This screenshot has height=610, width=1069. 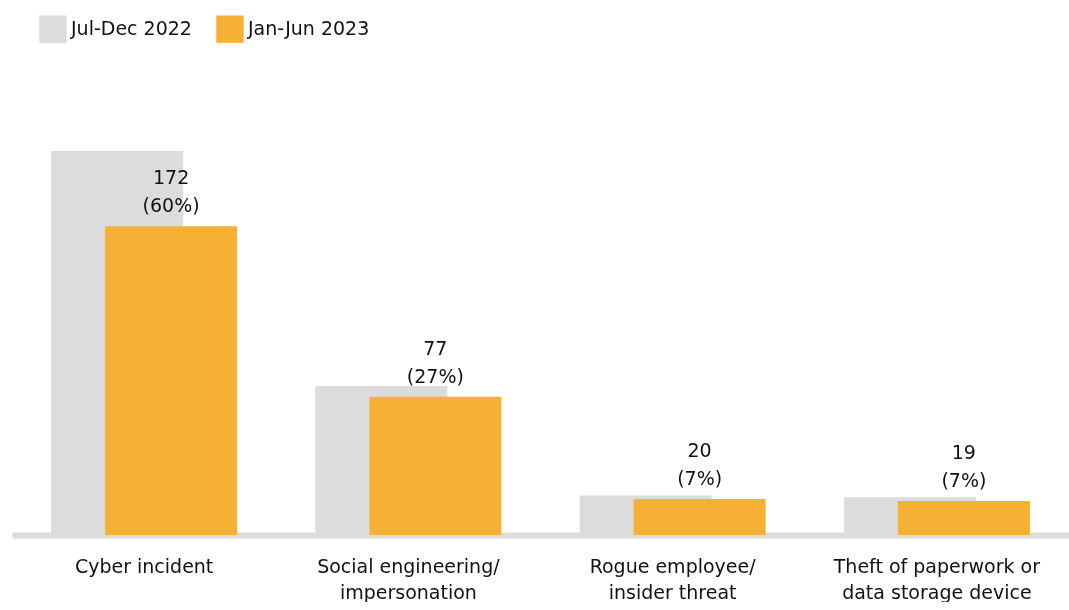 What do you see at coordinates (700, 464) in the screenshot?
I see `data-label: 20 (7%)` at bounding box center [700, 464].